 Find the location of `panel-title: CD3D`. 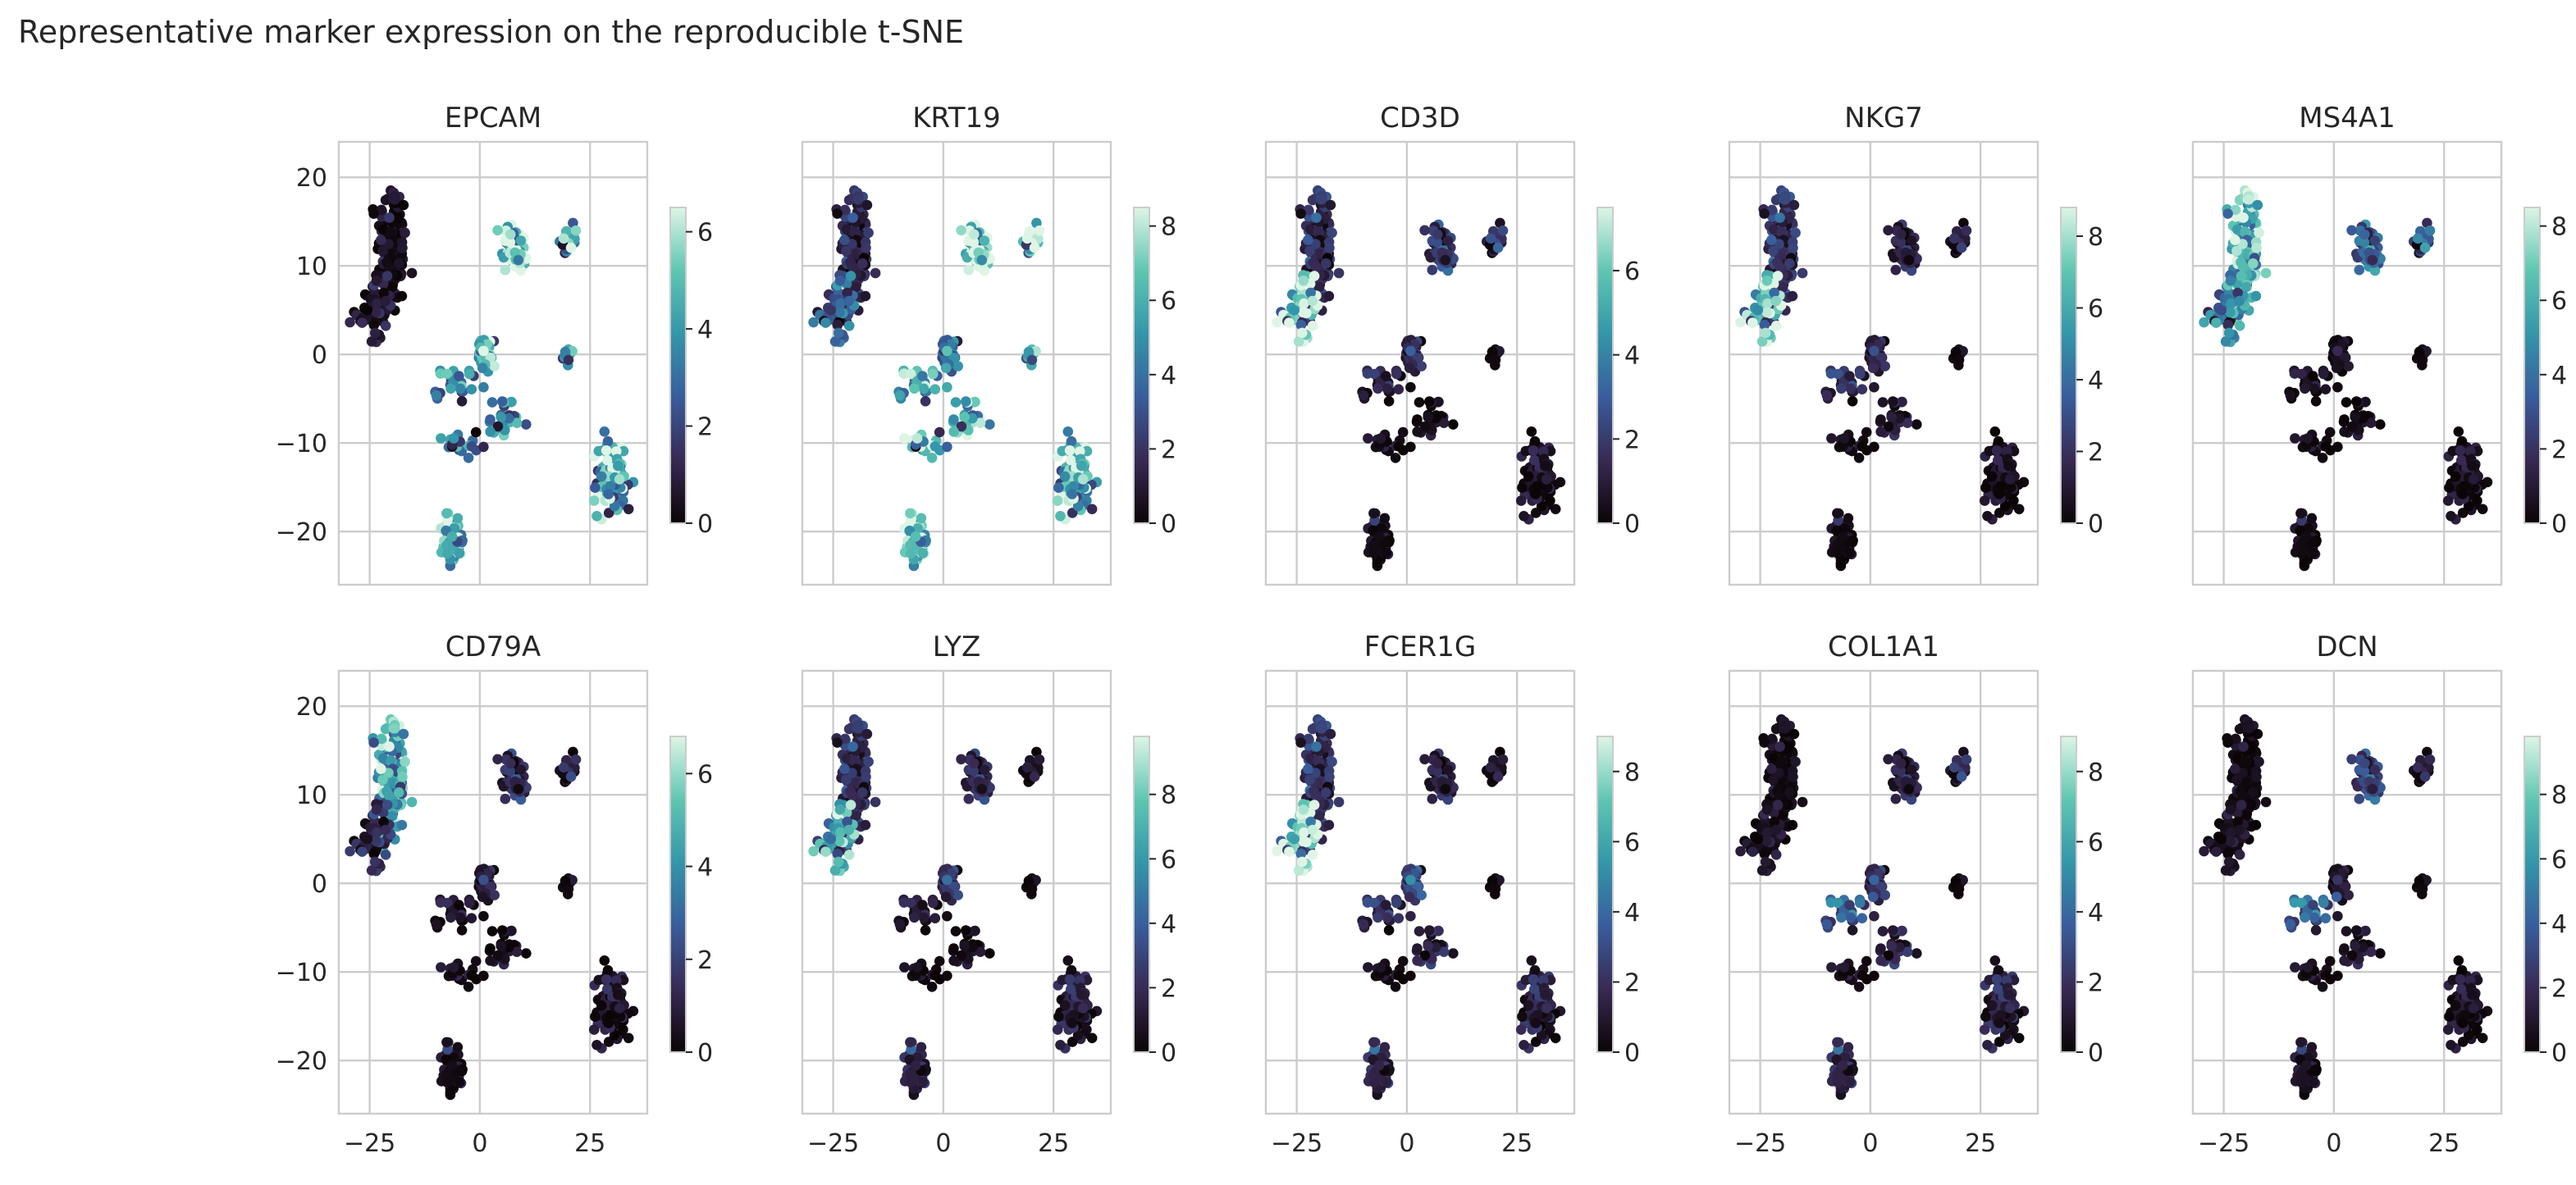

panel-title: CD3D is located at coordinates (1420, 118).